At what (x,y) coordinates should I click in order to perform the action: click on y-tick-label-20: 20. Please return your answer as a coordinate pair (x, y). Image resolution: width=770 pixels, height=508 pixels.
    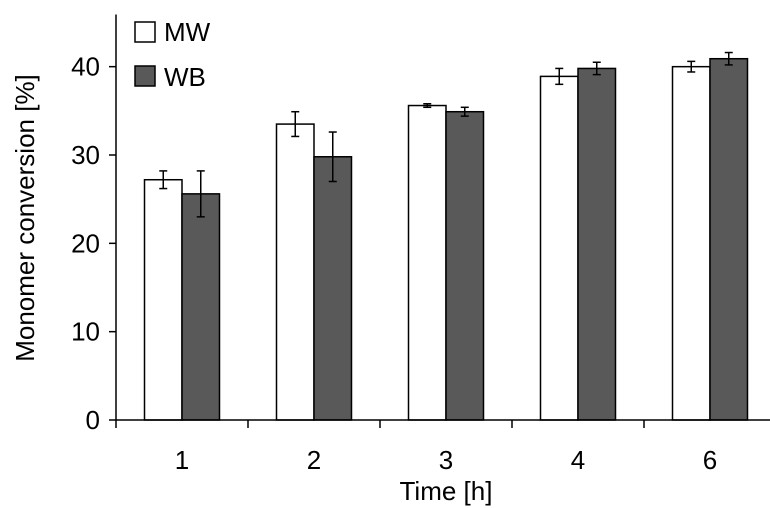
    Looking at the image, I should click on (85, 243).